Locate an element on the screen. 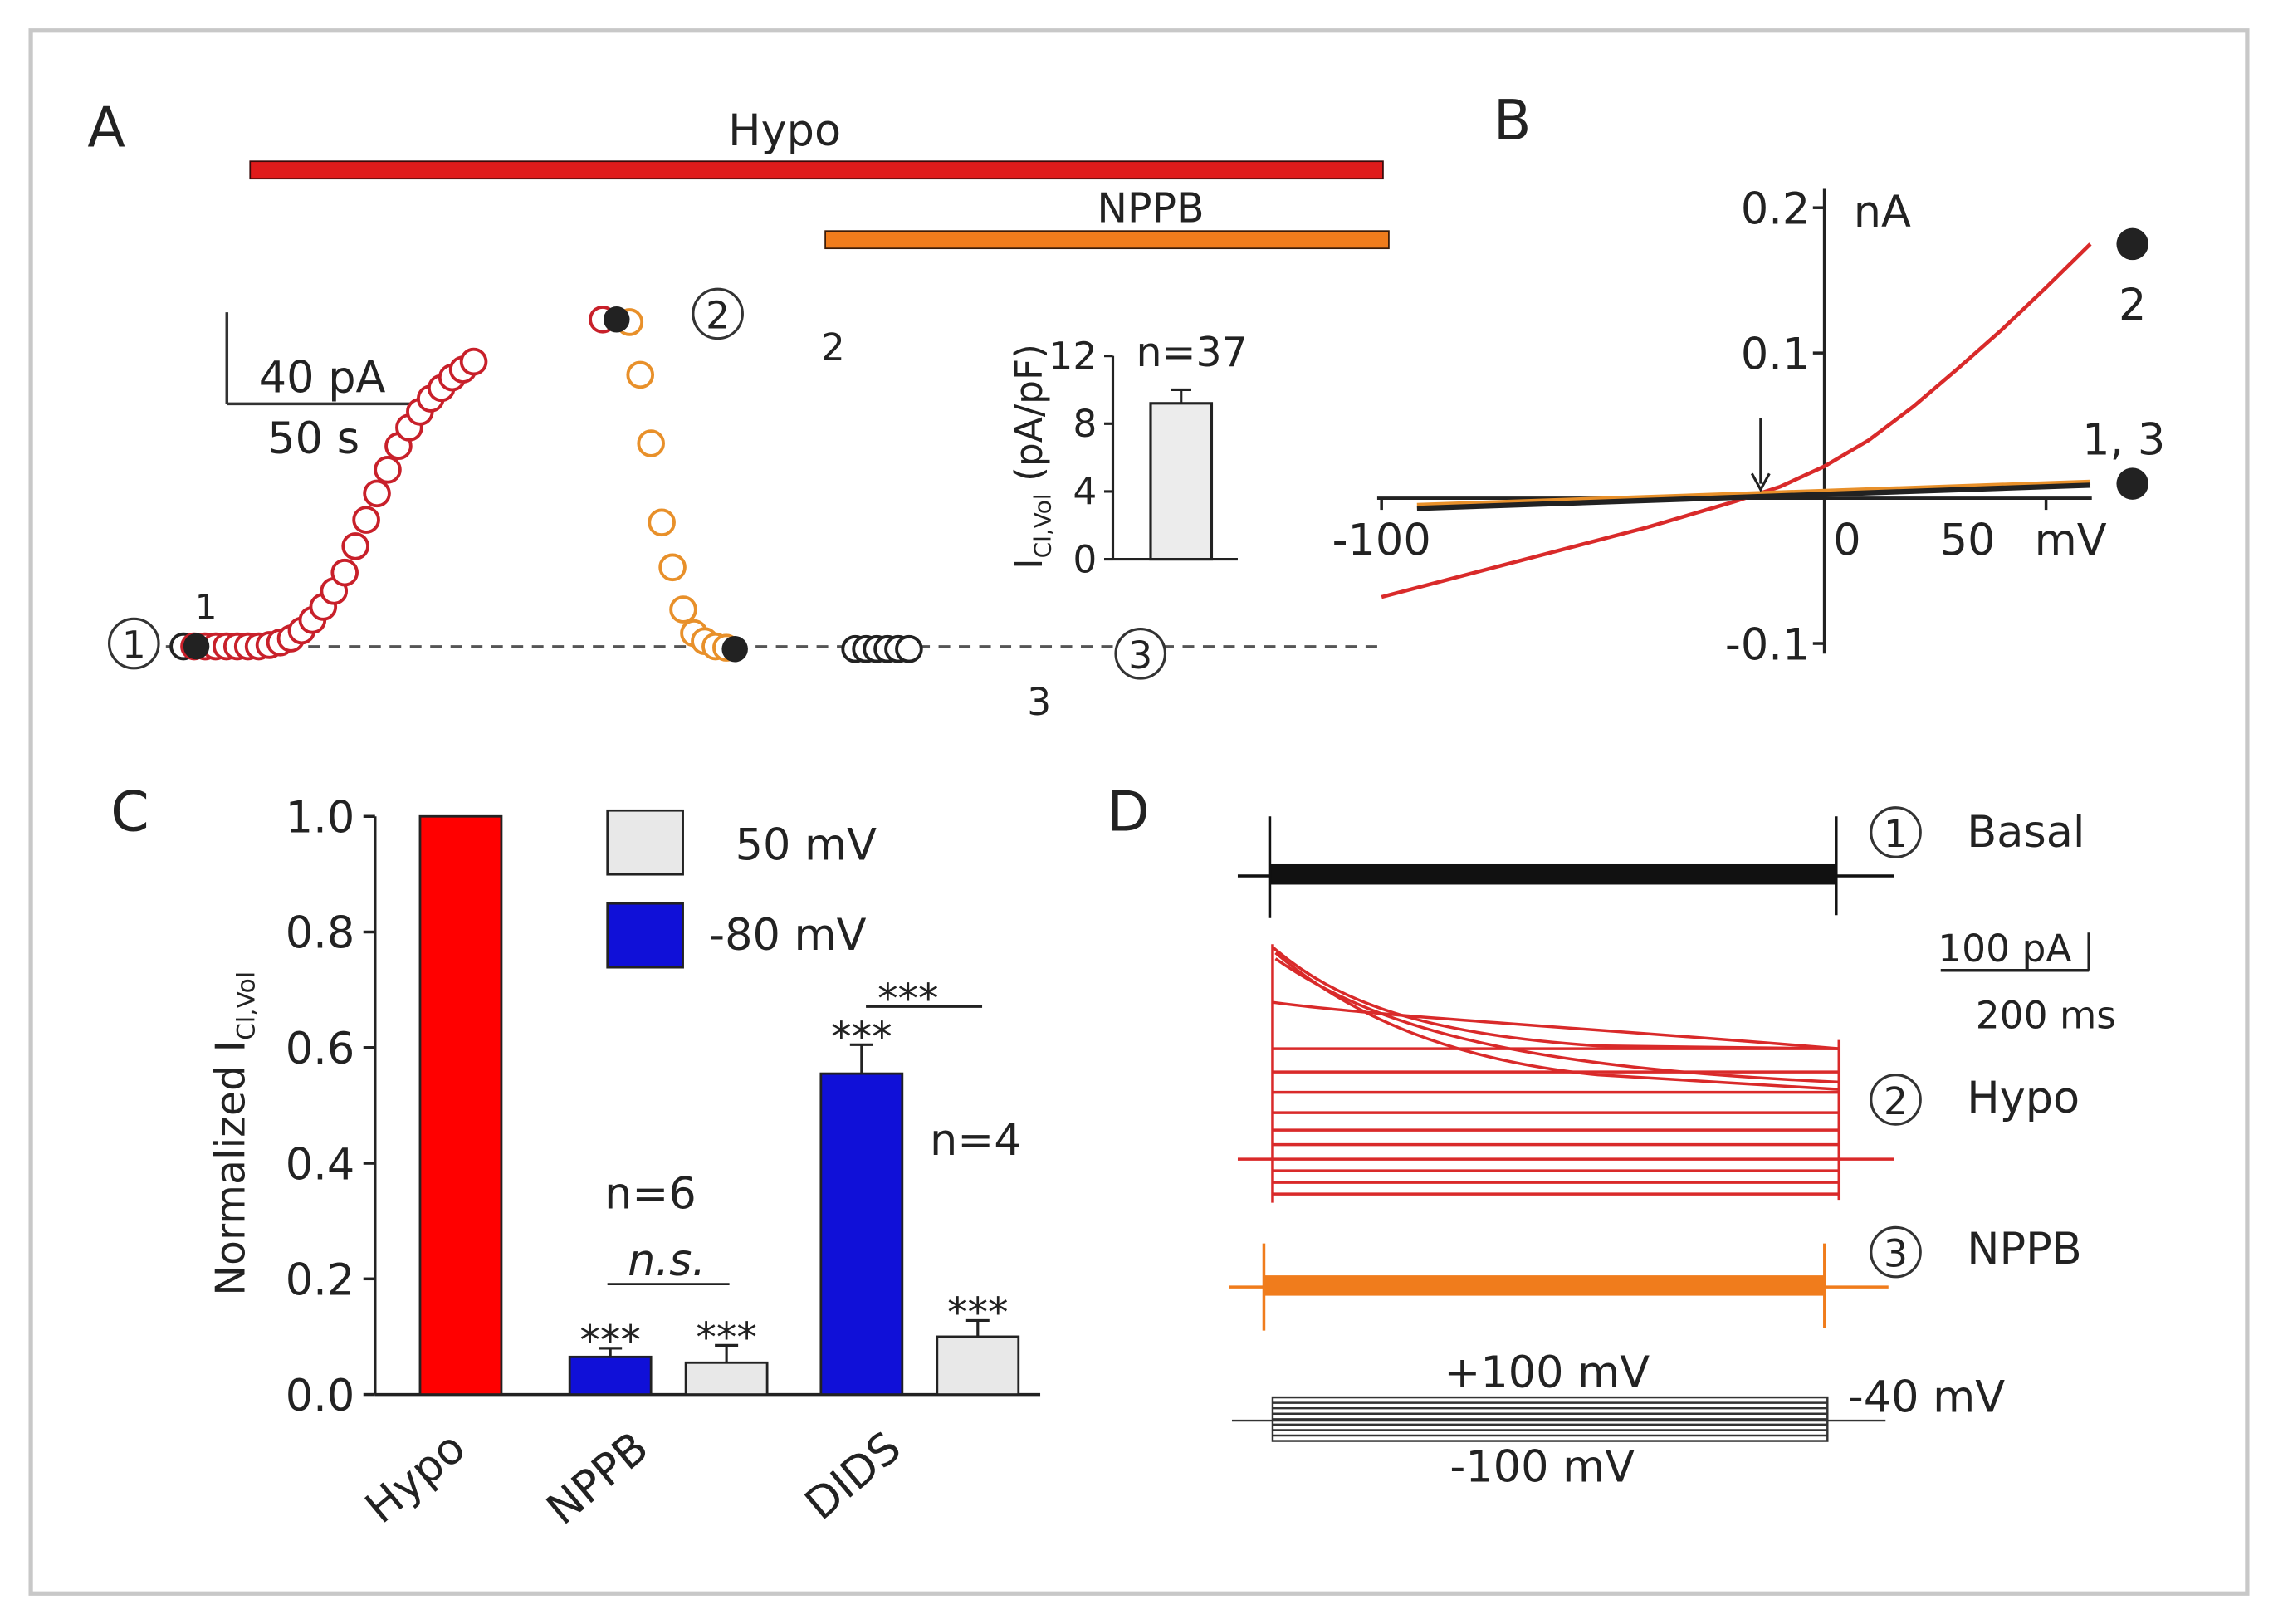 This screenshot has height=1624, width=2278. iv-x-unit: mV is located at coordinates (2071, 540).